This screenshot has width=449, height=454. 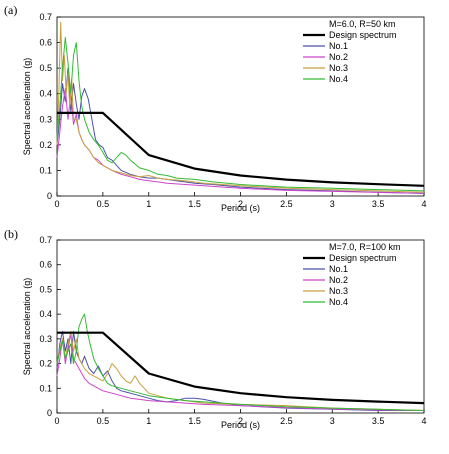 I want to click on legend-header: M=7.0, R=100 km, so click(x=365, y=247).